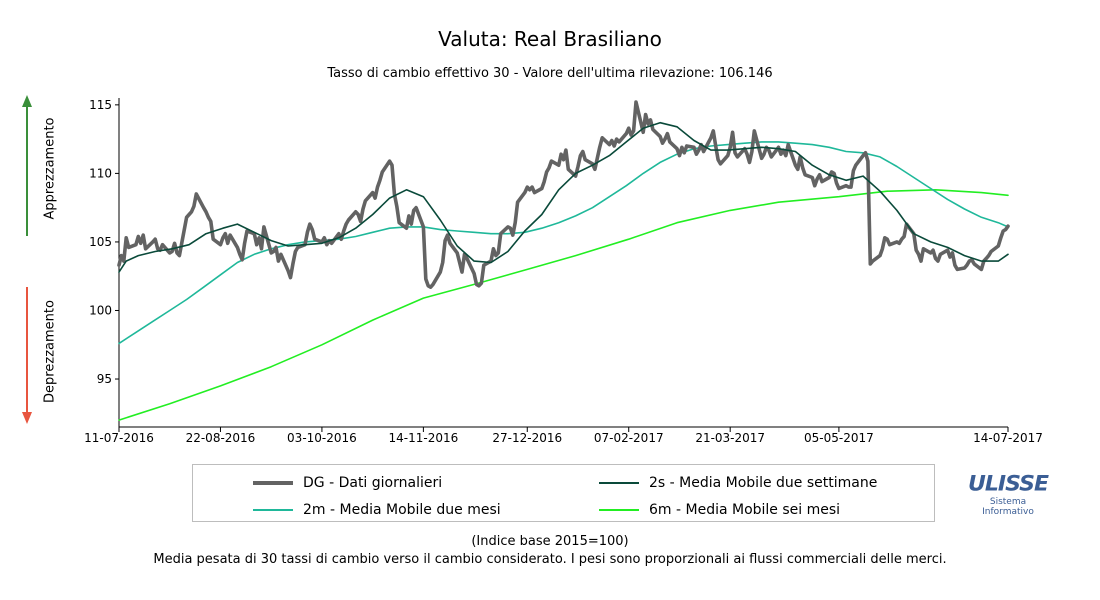 Image resolution: width=1100 pixels, height=600 pixels. I want to click on logo-wordmark: ULISSE, so click(1008, 484).